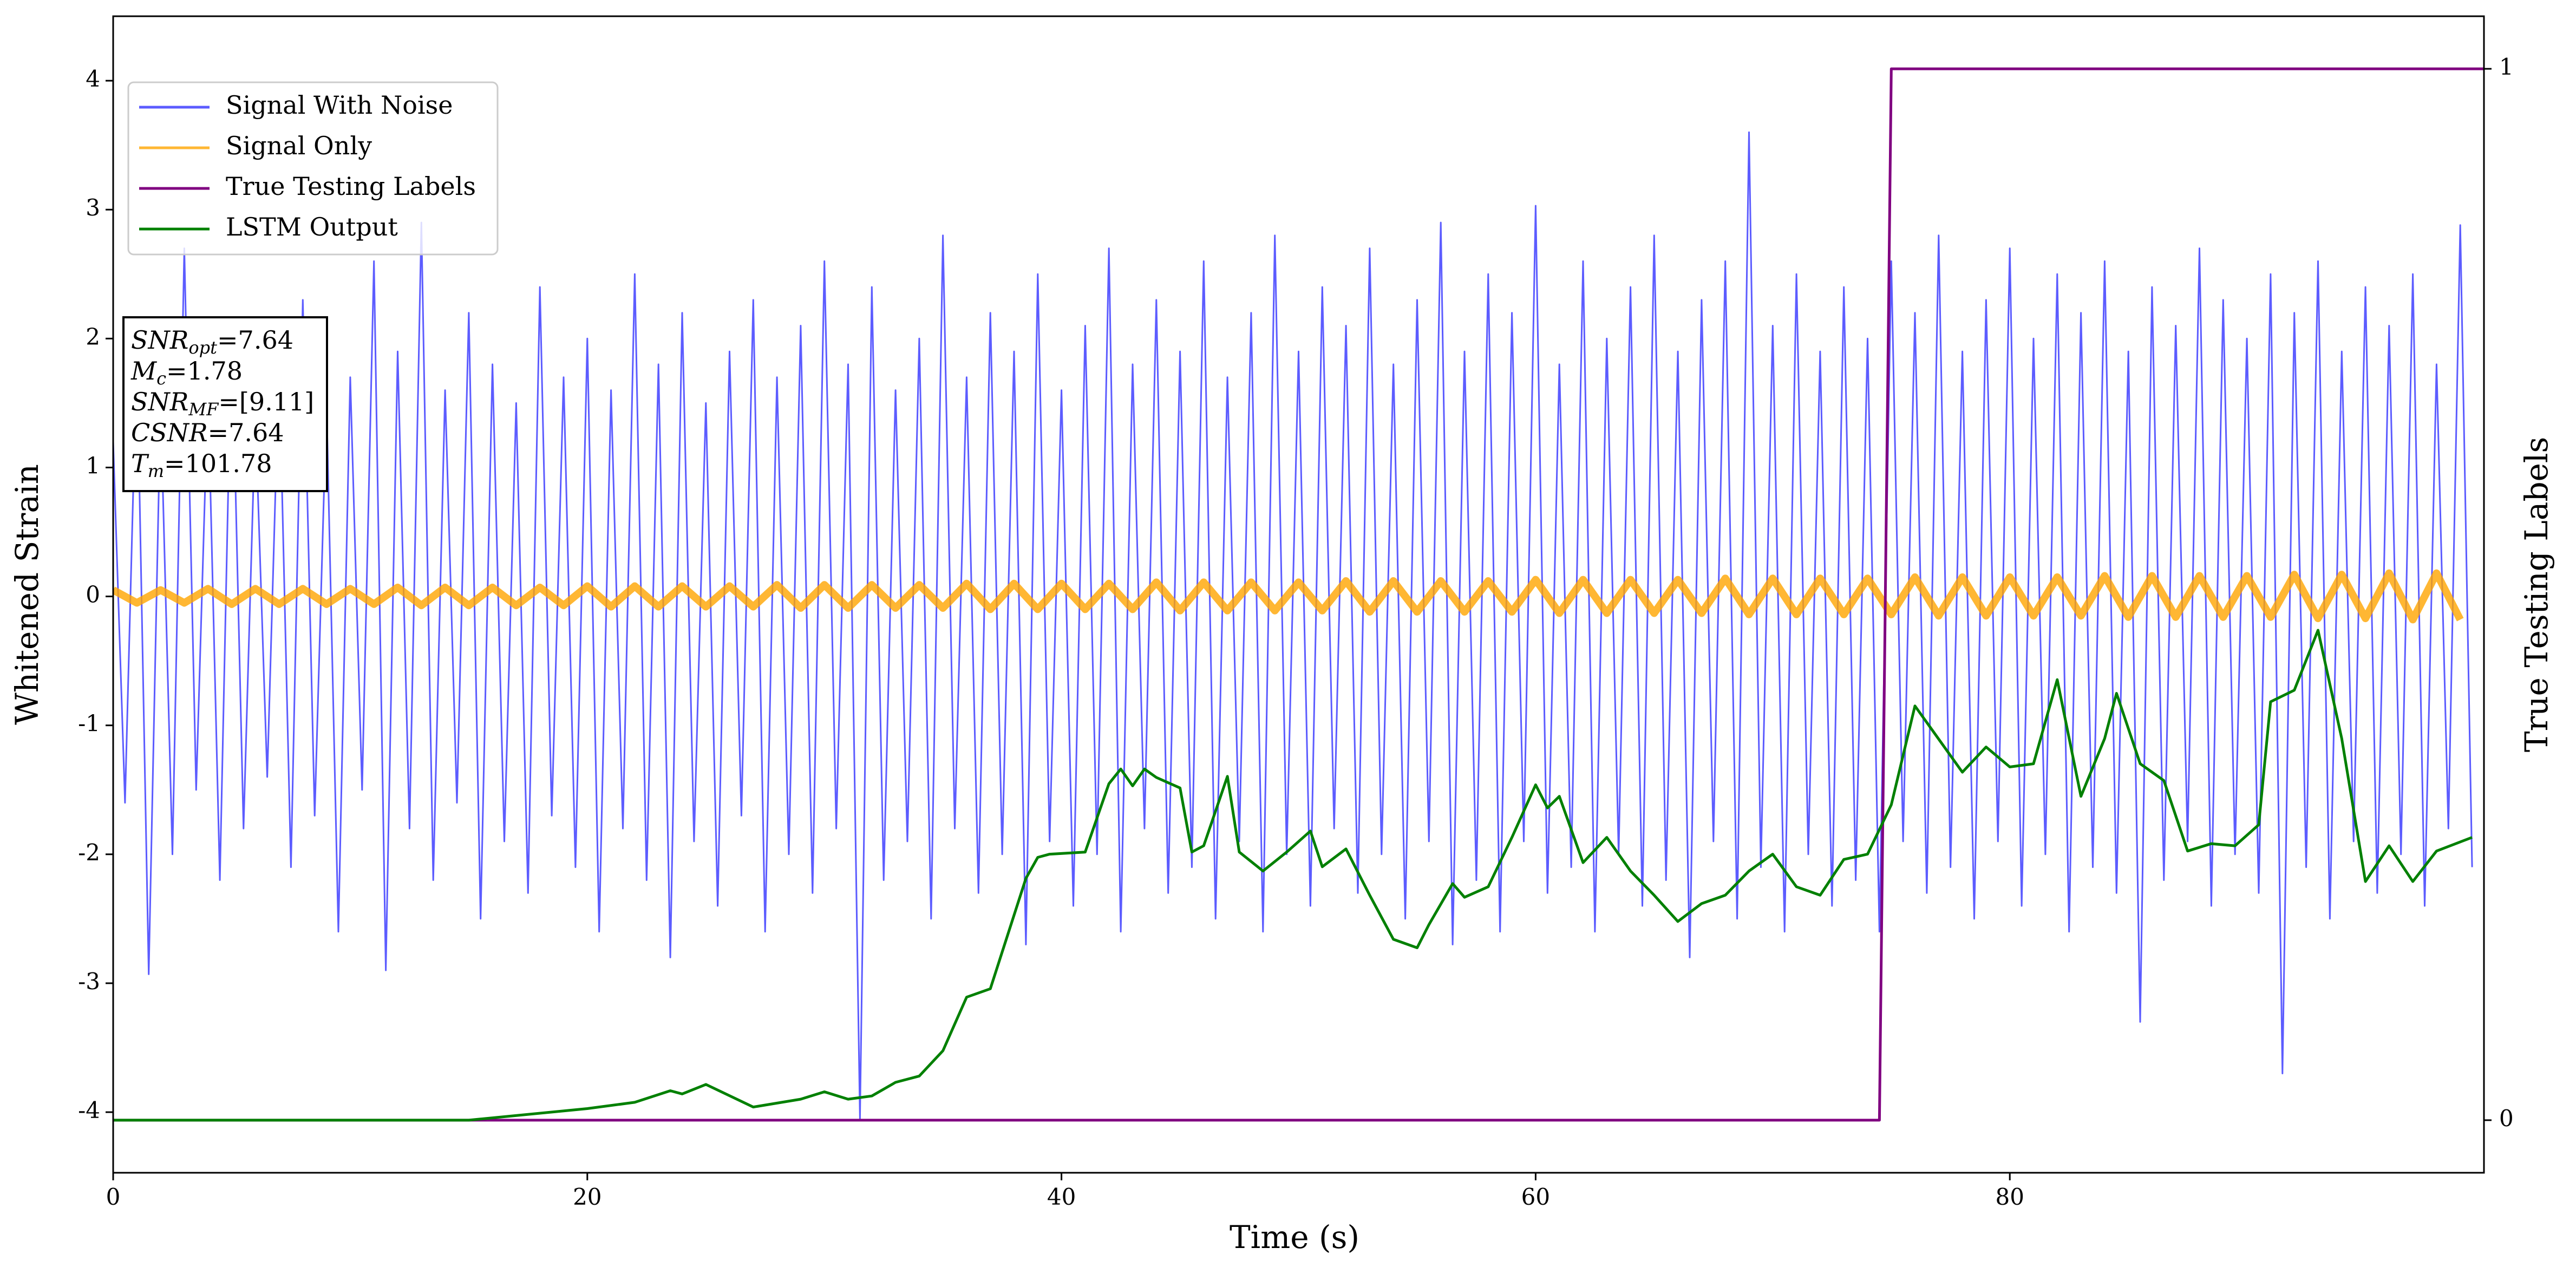  I want to click on annotation-value: =101.78, so click(218, 463).